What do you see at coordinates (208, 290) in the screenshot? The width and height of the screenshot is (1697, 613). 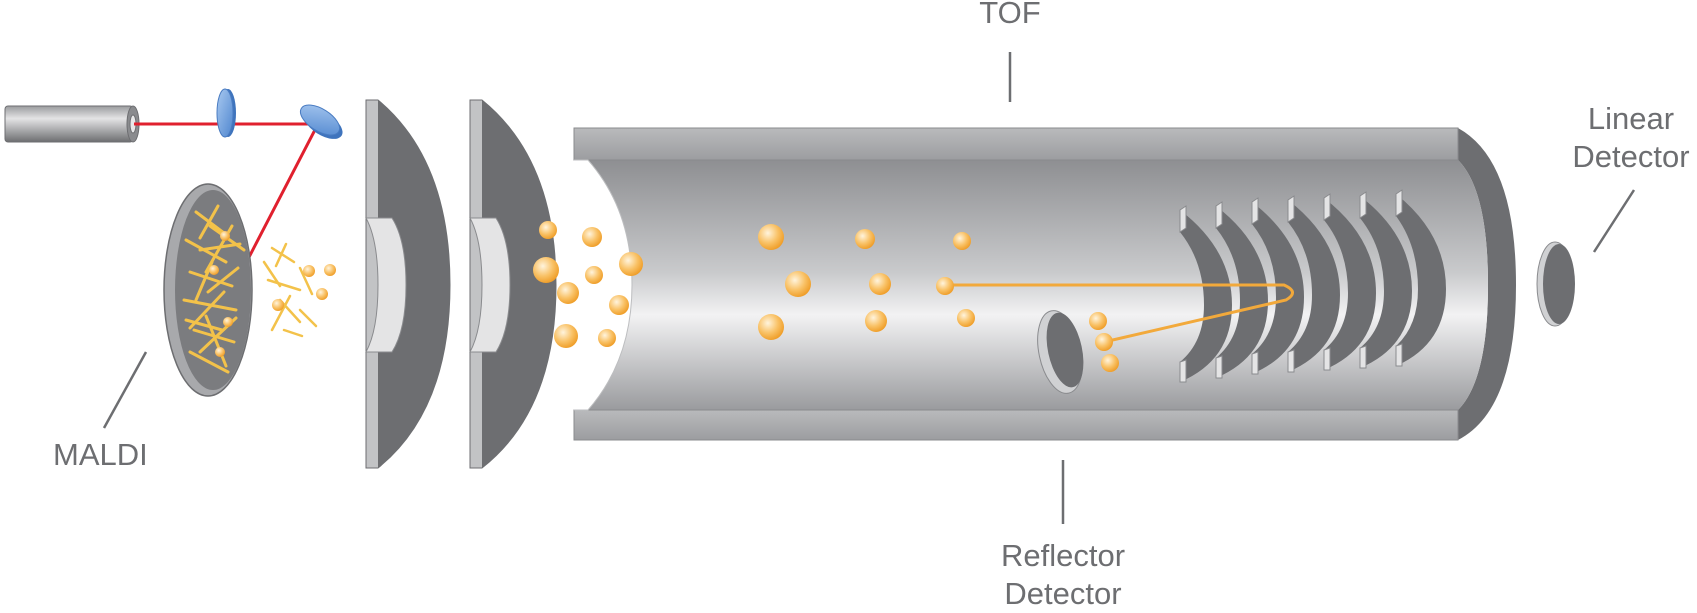 I see `maldi-sample-plate` at bounding box center [208, 290].